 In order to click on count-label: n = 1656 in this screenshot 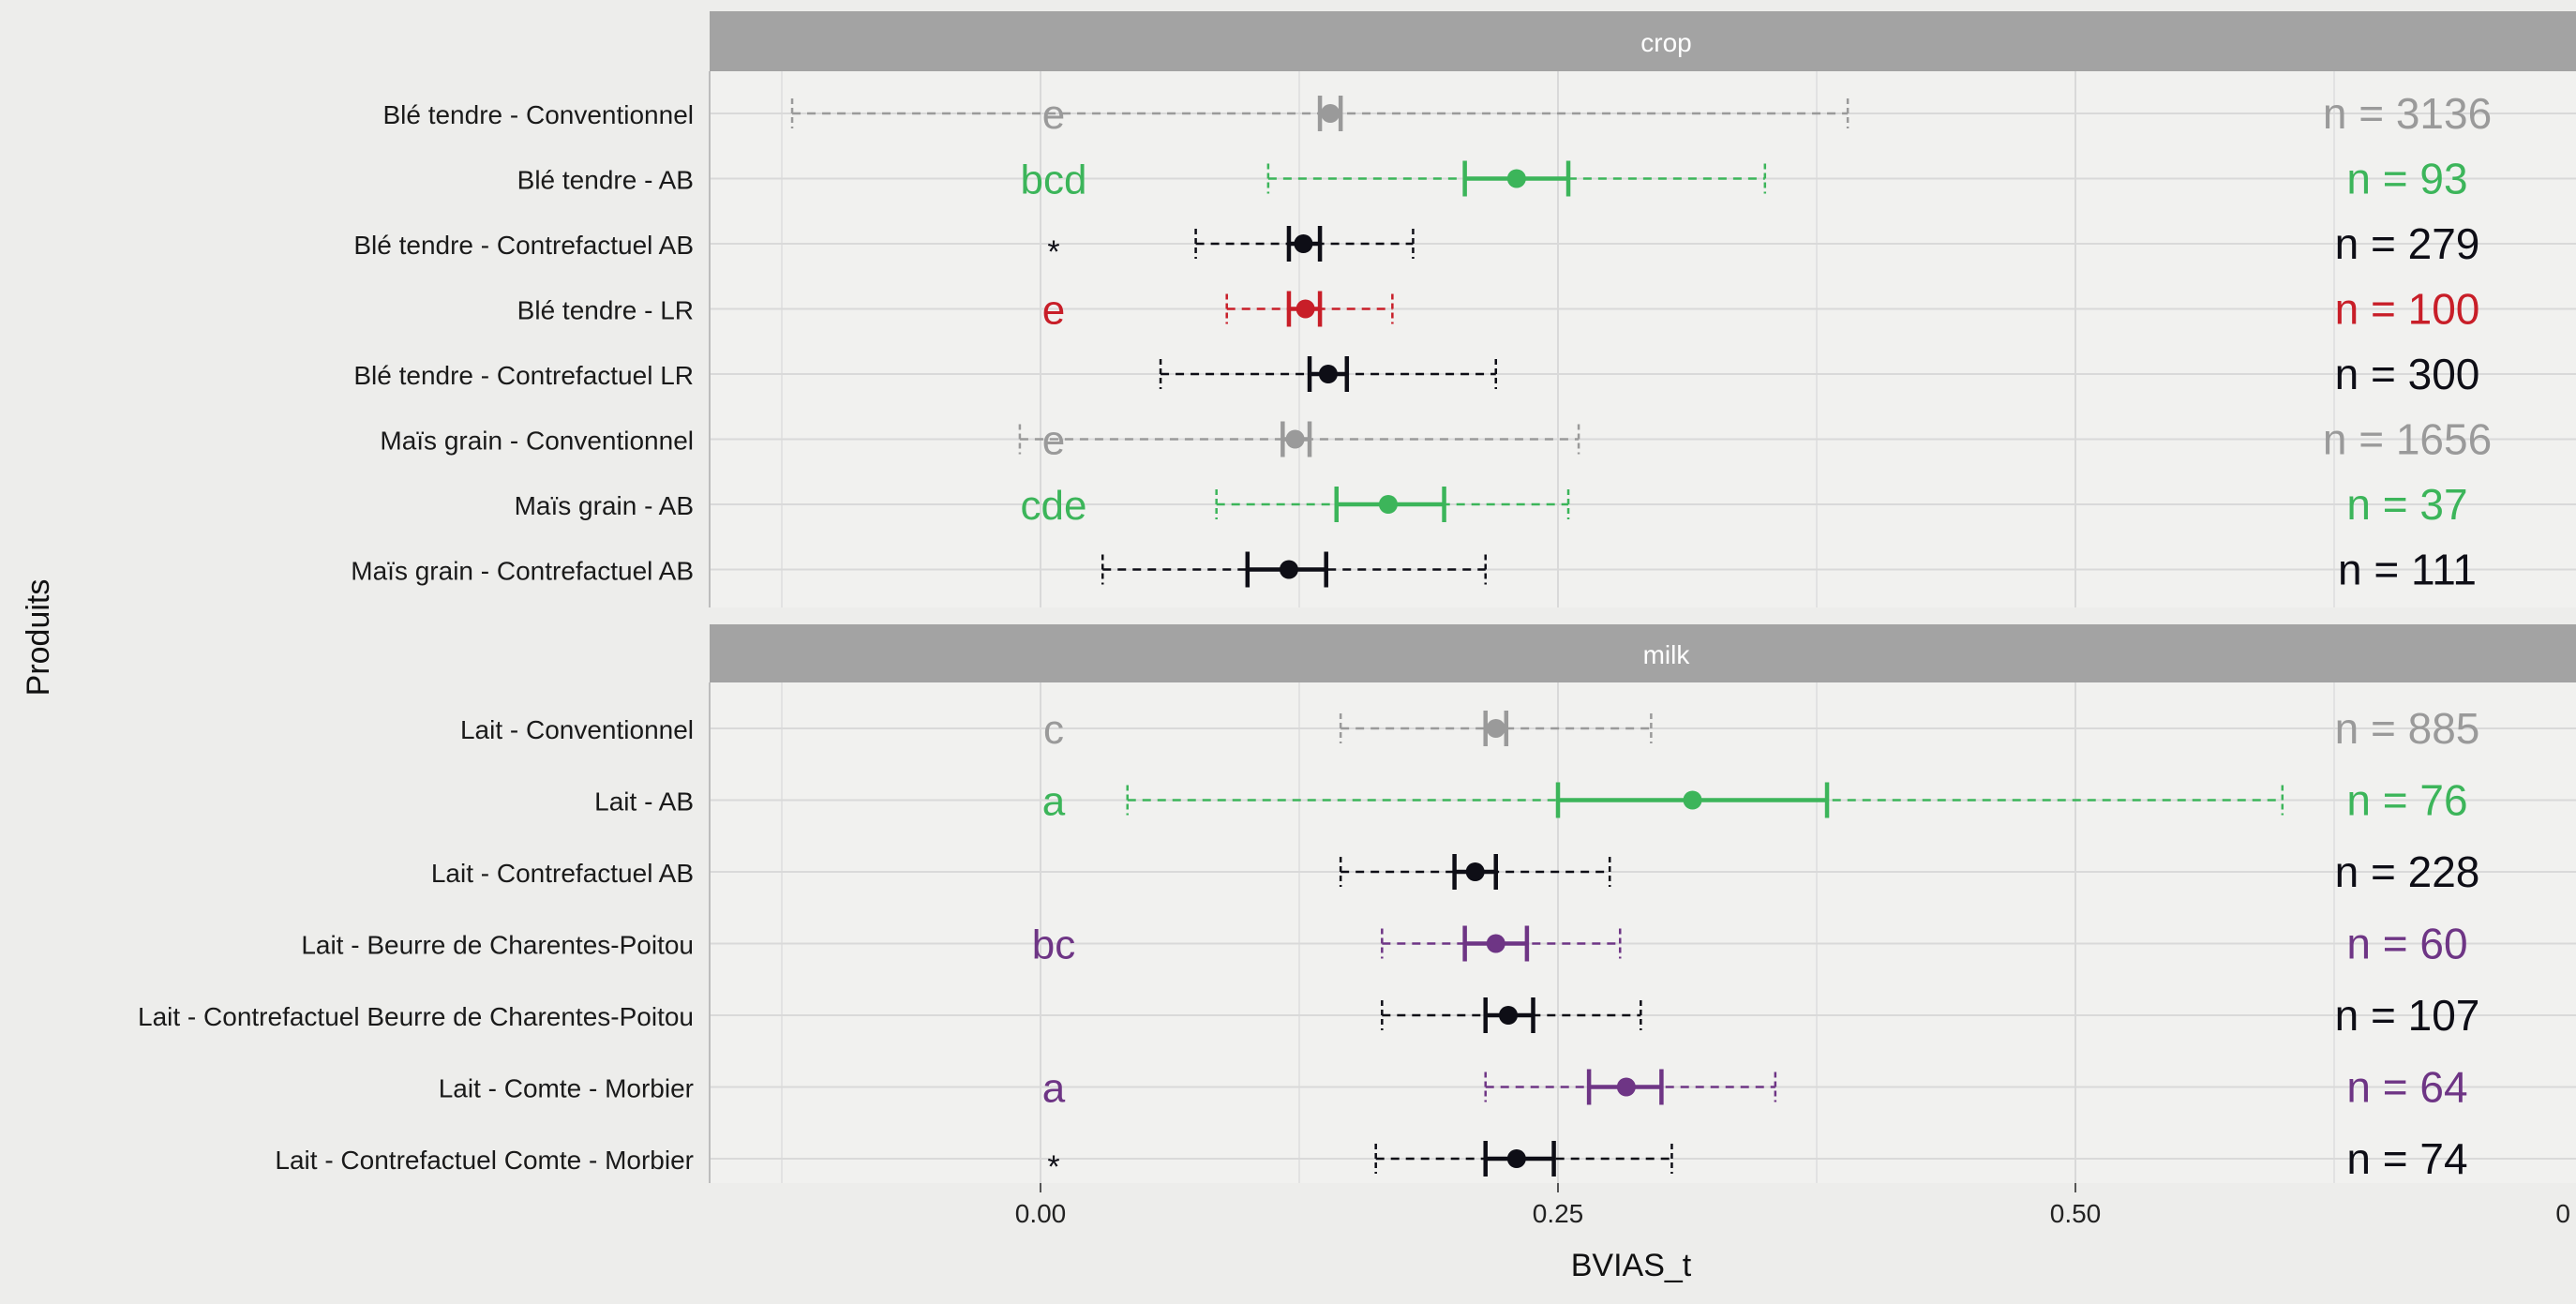, I will do `click(2407, 439)`.